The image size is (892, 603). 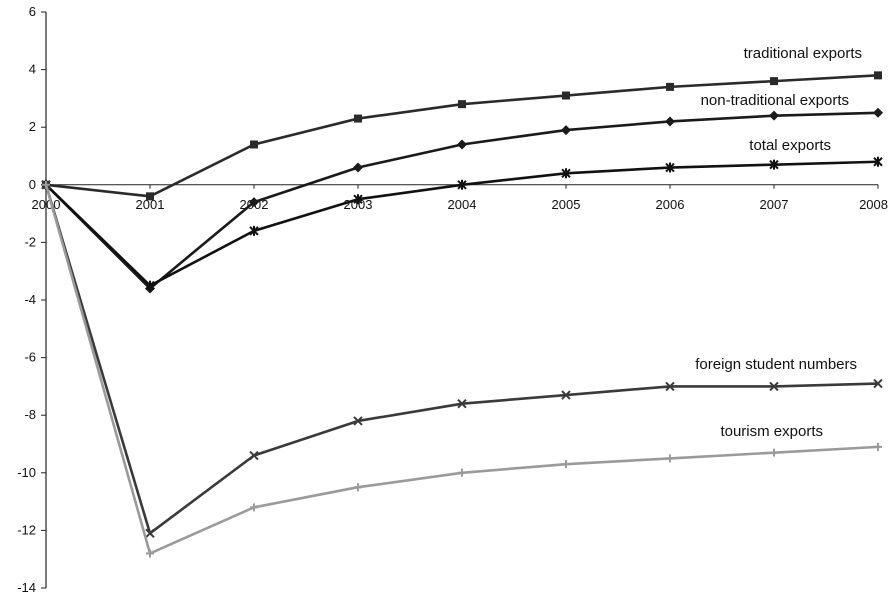 What do you see at coordinates (26, 587) in the screenshot?
I see `y-tick-label: -14` at bounding box center [26, 587].